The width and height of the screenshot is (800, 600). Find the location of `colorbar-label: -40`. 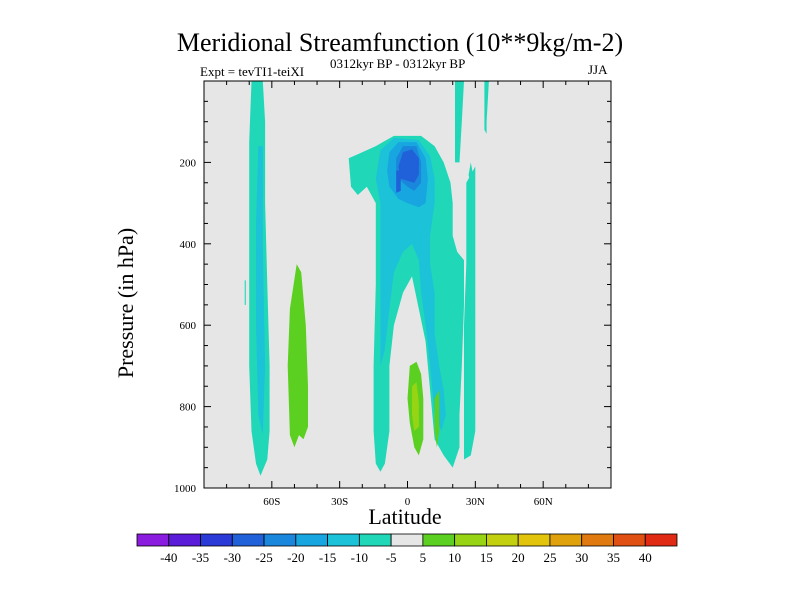

colorbar-label: -40 is located at coordinates (168, 557).